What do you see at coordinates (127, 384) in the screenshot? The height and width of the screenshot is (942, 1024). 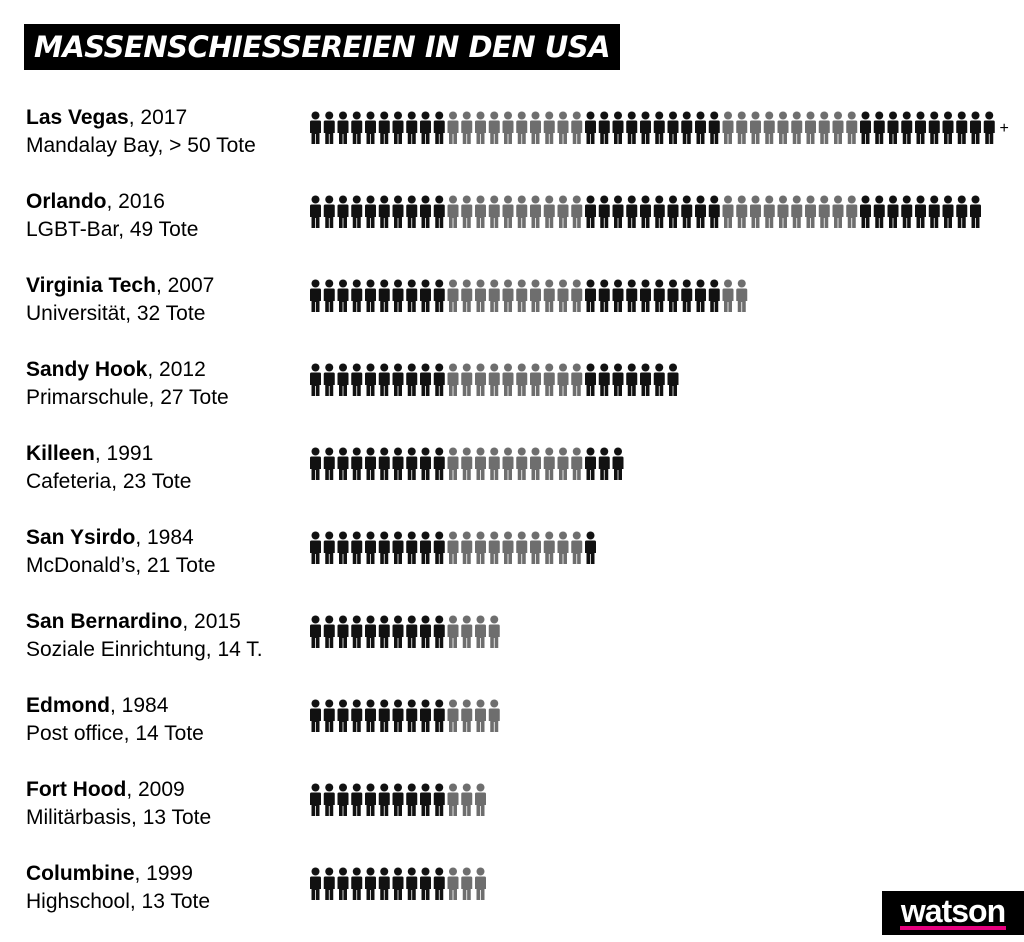 I see `row-label: Sandy Hook, 2012 Primarschule, 27 Tote` at bounding box center [127, 384].